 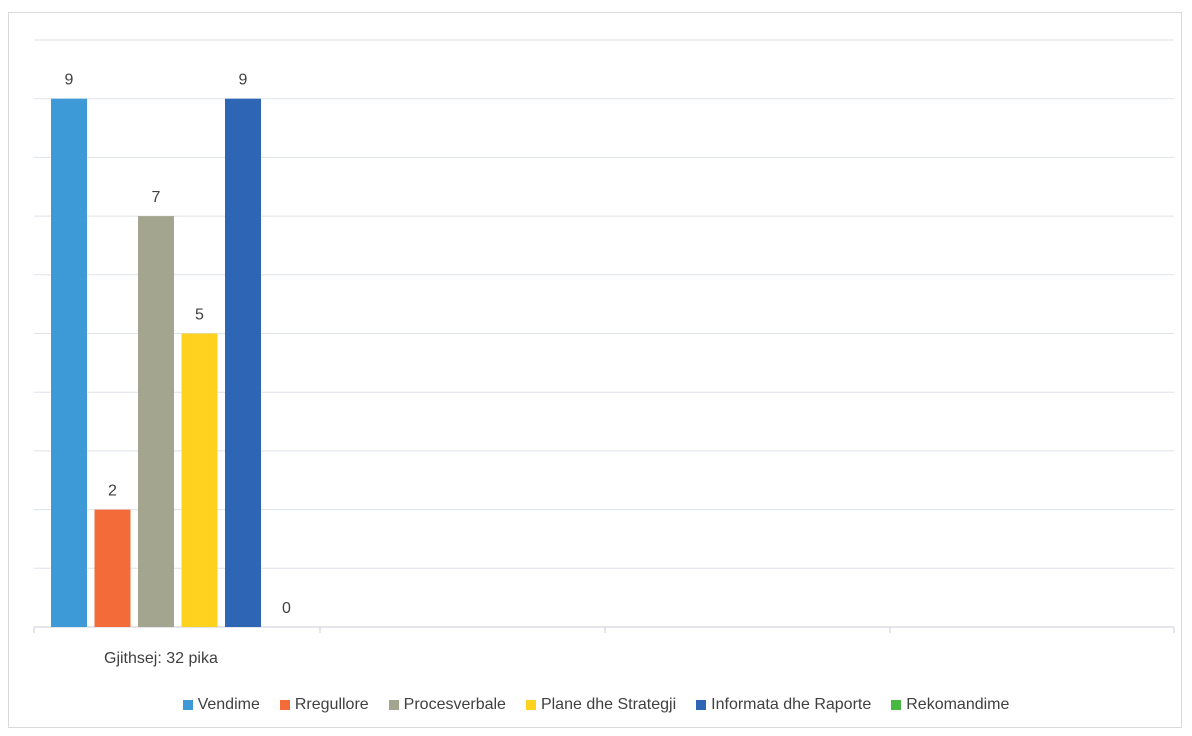 I want to click on data-label: 7, so click(x=156, y=197).